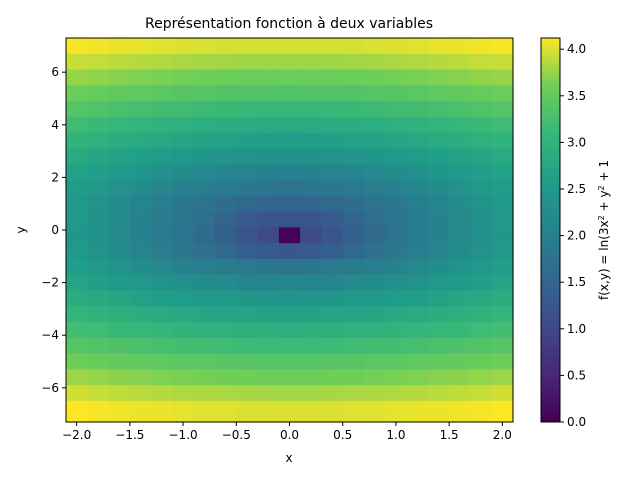 This screenshot has width=640, height=480. I want to click on colorbar-tick-label: 1.0, so click(576, 329).